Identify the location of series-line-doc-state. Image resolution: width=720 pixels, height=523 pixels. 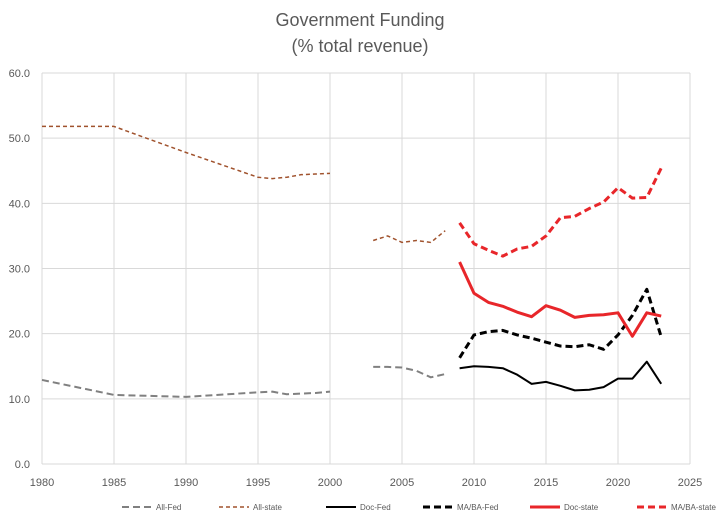
(560, 299).